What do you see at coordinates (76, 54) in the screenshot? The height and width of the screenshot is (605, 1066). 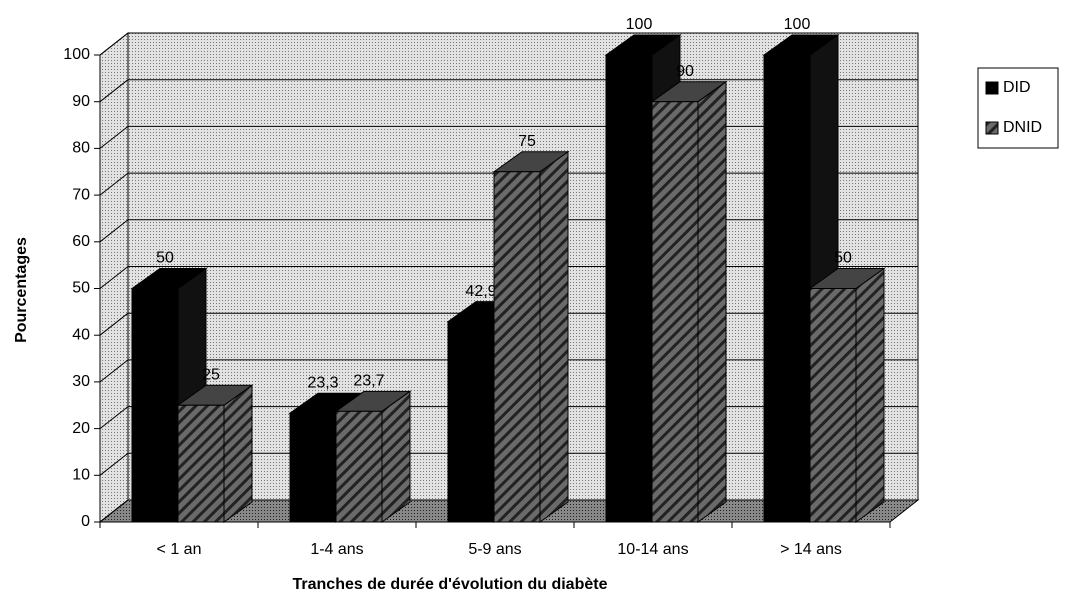 I see `y-tick-label: 100` at bounding box center [76, 54].